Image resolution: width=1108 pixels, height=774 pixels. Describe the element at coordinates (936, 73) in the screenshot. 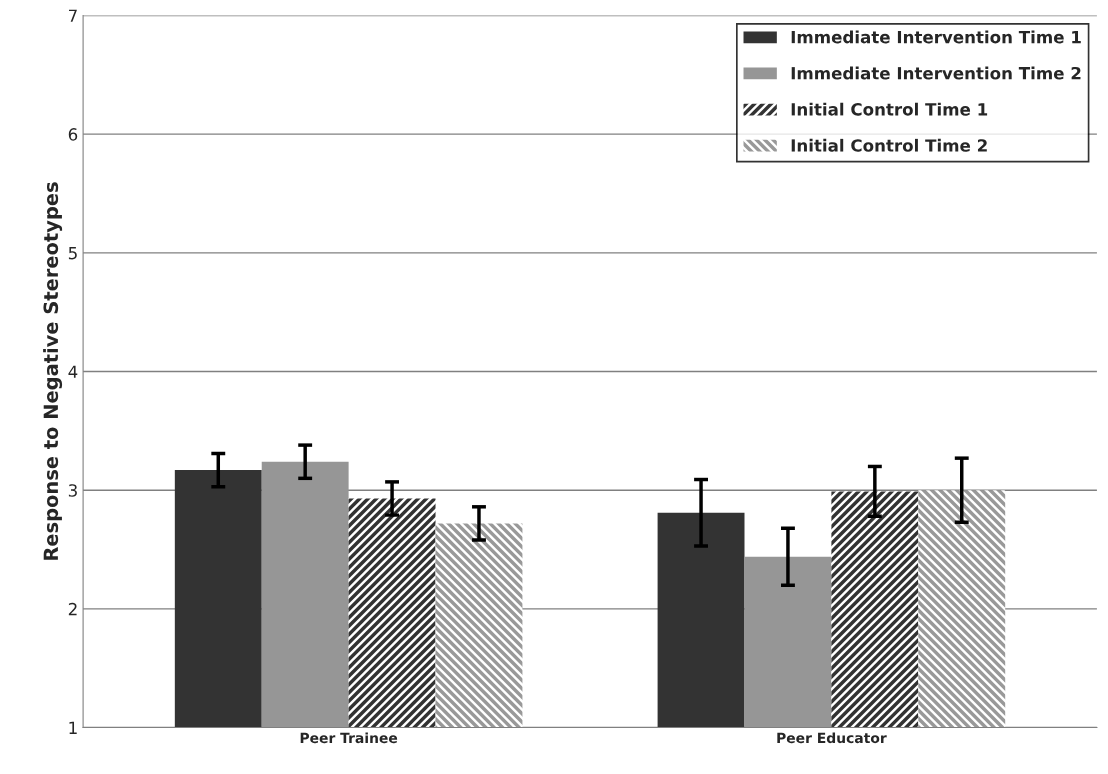

I see `legend-label: Immediate Intervention Time 2` at that location.